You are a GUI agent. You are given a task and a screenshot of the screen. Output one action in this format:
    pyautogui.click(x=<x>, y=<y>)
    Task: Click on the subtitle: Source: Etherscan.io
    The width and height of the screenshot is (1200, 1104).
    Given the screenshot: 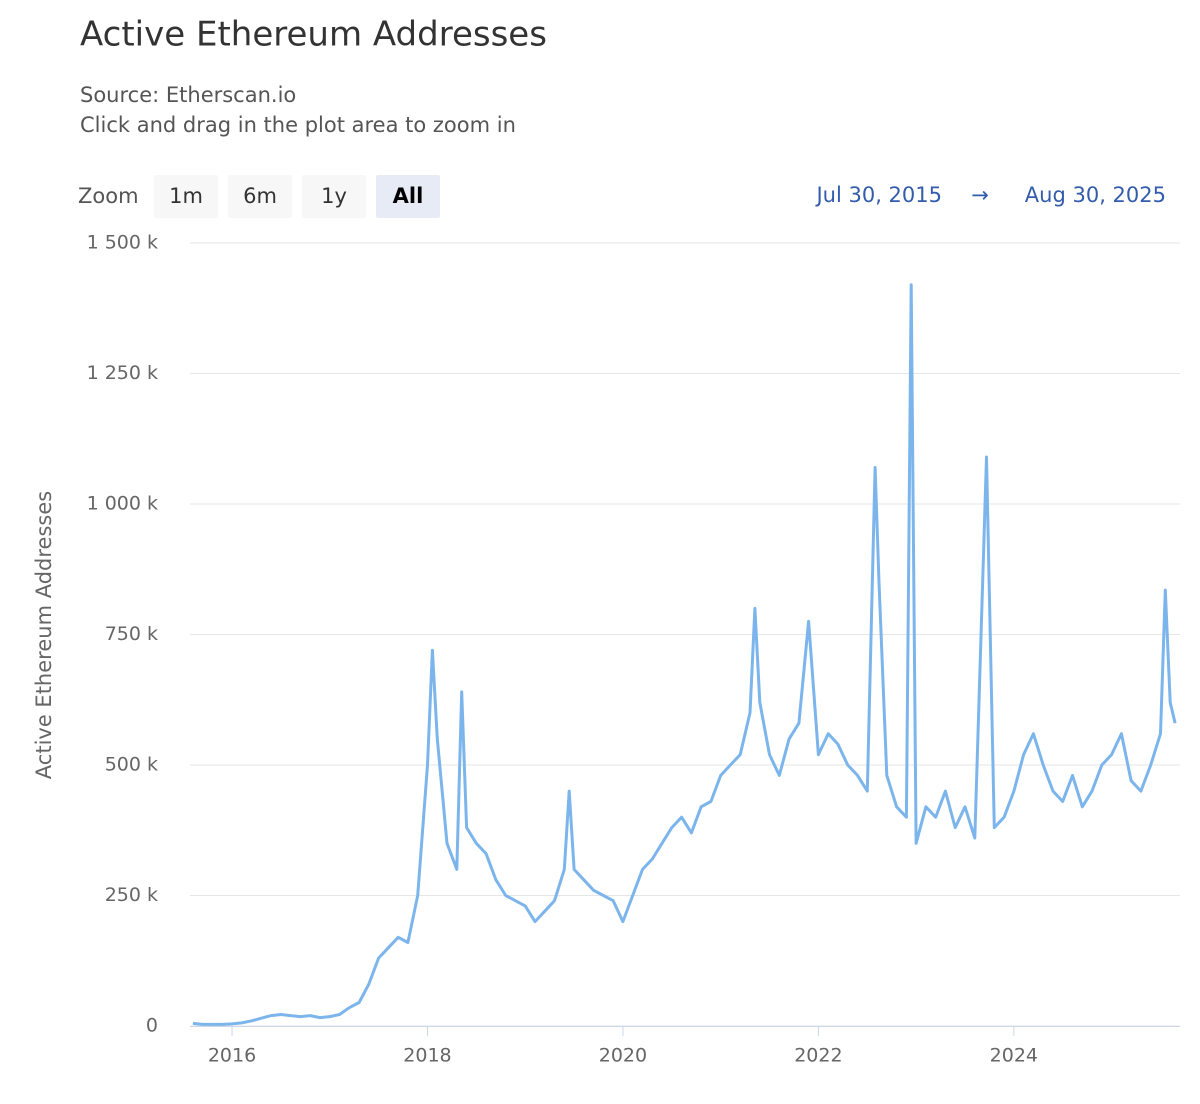 What is the action you would take?
    pyautogui.click(x=188, y=95)
    